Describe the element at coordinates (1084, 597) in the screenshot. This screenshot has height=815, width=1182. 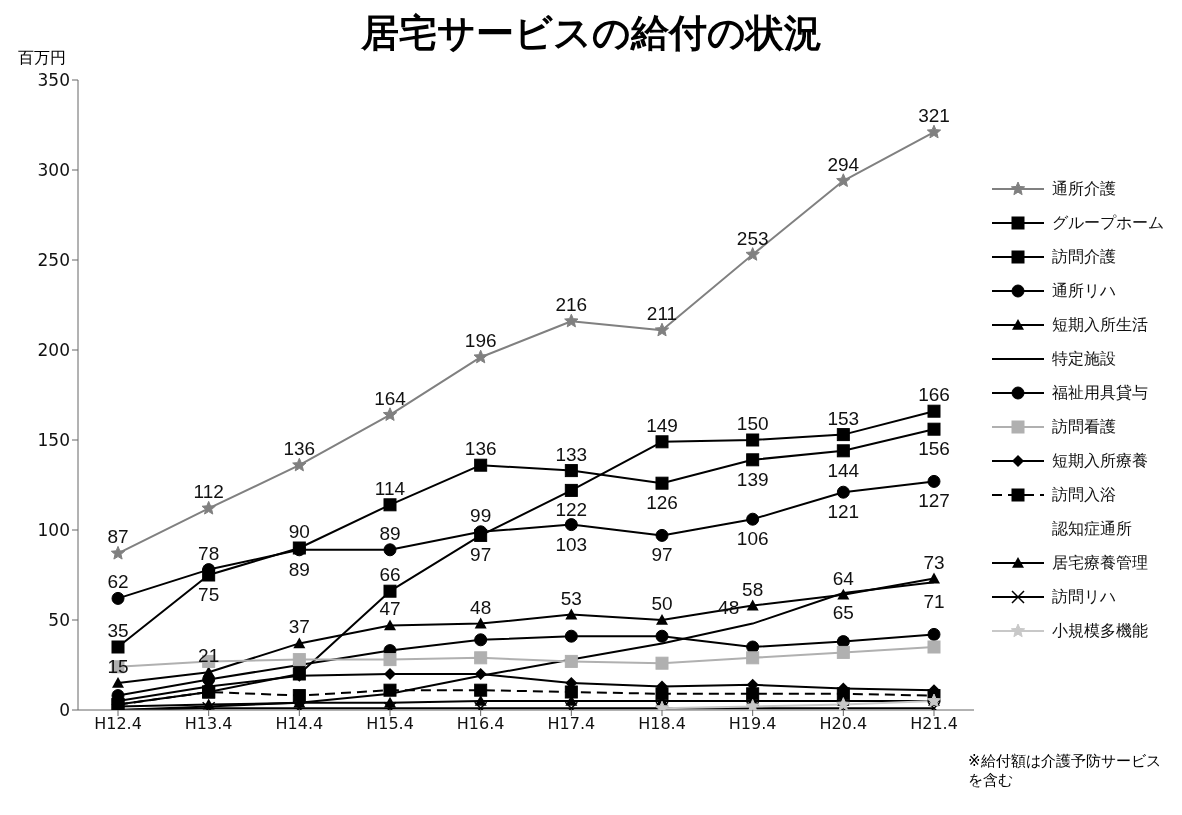
I see `legend-label: 訪問リハ` at that location.